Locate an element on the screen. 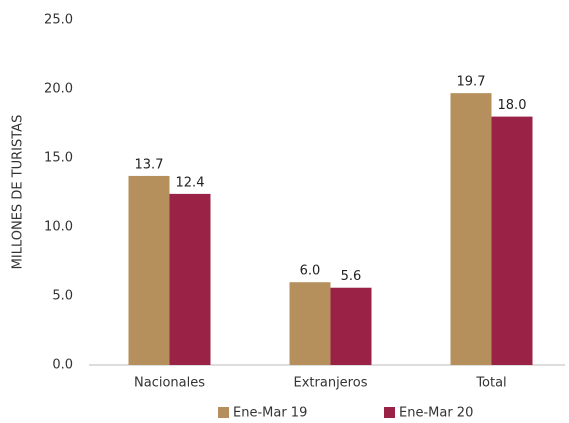 The height and width of the screenshot is (423, 569). value-label: 12.4 is located at coordinates (190, 182).